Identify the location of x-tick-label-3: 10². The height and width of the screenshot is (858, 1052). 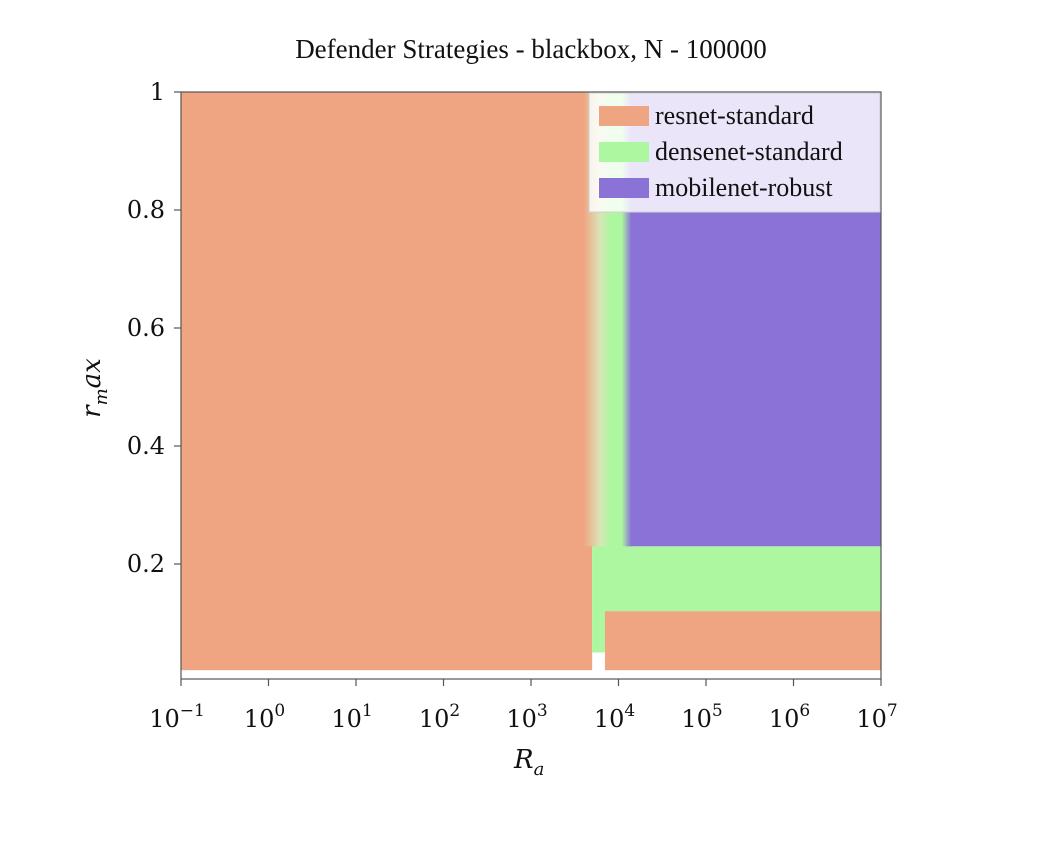
(439, 717).